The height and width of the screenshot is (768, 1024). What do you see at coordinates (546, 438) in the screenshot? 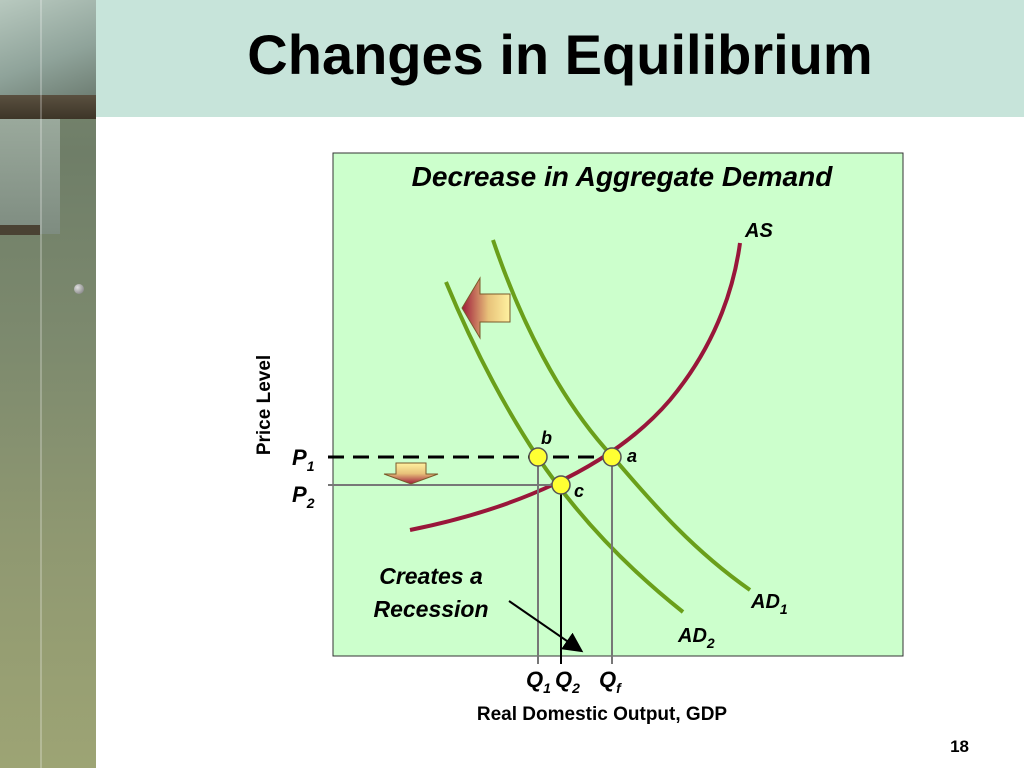
I see `point-b-label: b` at bounding box center [546, 438].